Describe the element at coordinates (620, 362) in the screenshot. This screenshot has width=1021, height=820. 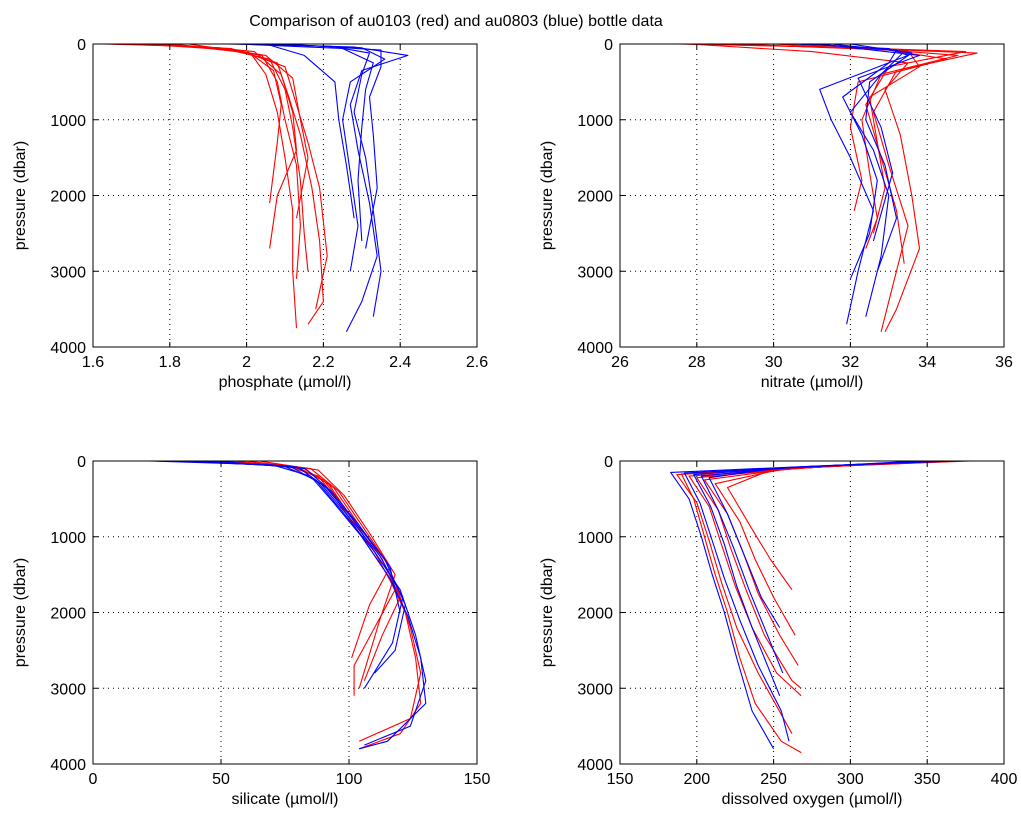
I see `x-tick-label: 26` at that location.